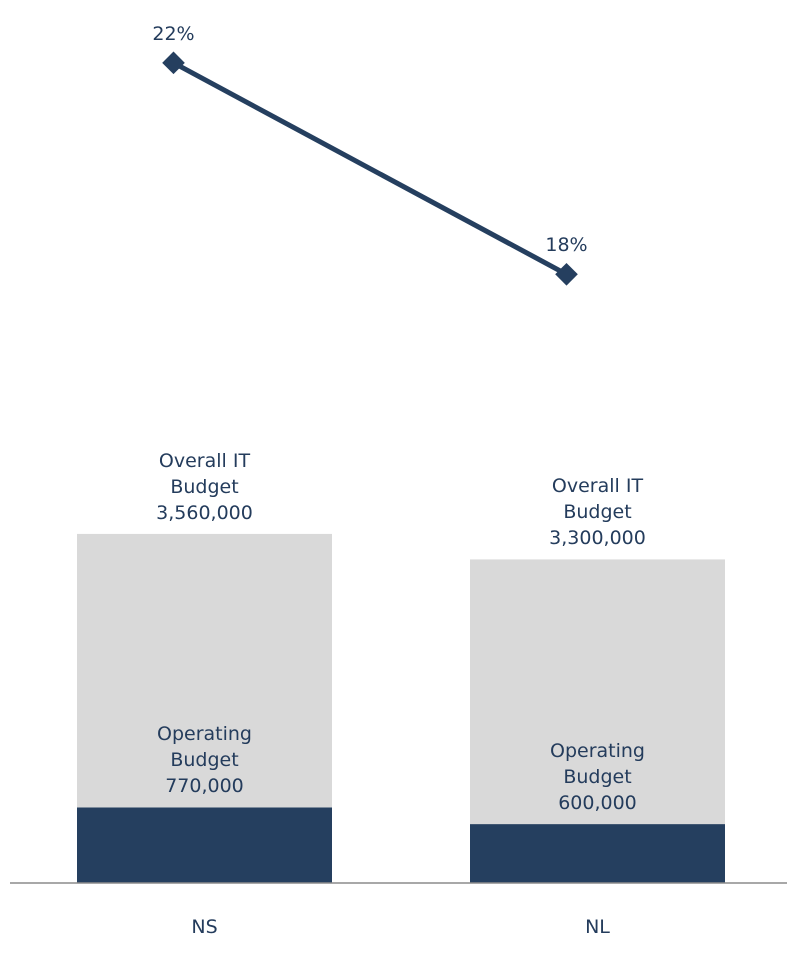  What do you see at coordinates (566, 245) in the screenshot?
I see `value-label: 18%` at bounding box center [566, 245].